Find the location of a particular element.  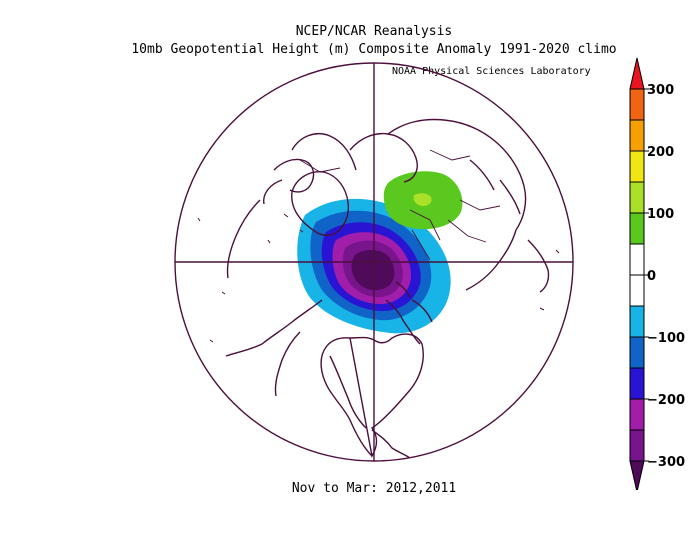

islands is located at coordinates (378, 278).